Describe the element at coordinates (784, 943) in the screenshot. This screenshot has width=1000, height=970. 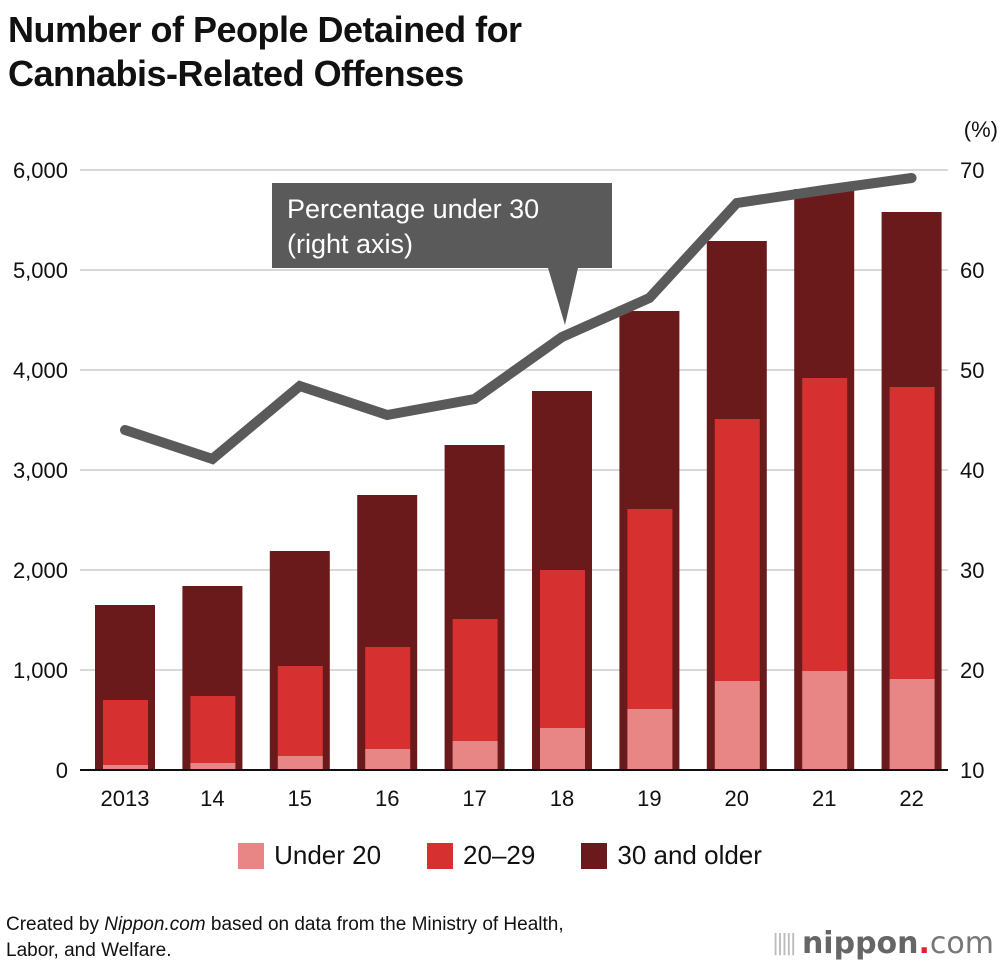
I see `sound-wave-icon: |||||` at that location.